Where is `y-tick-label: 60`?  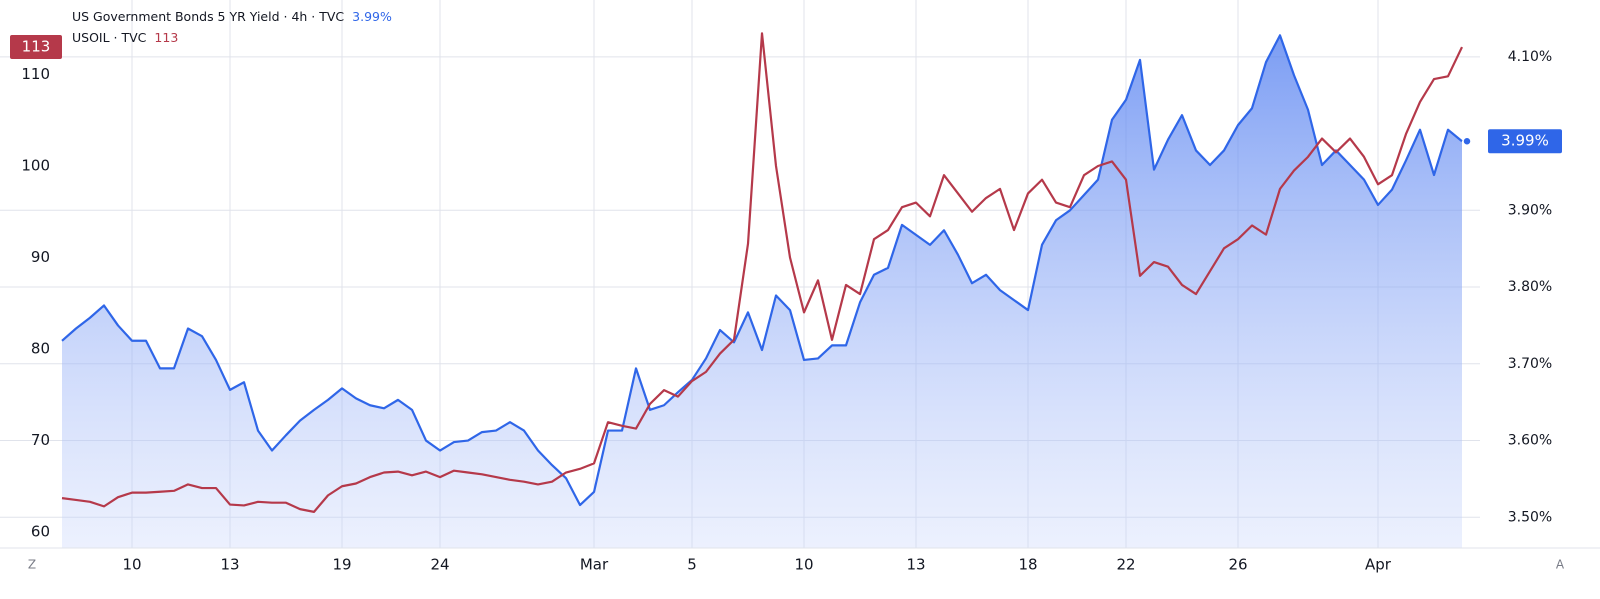
y-tick-label: 60 is located at coordinates (40, 531).